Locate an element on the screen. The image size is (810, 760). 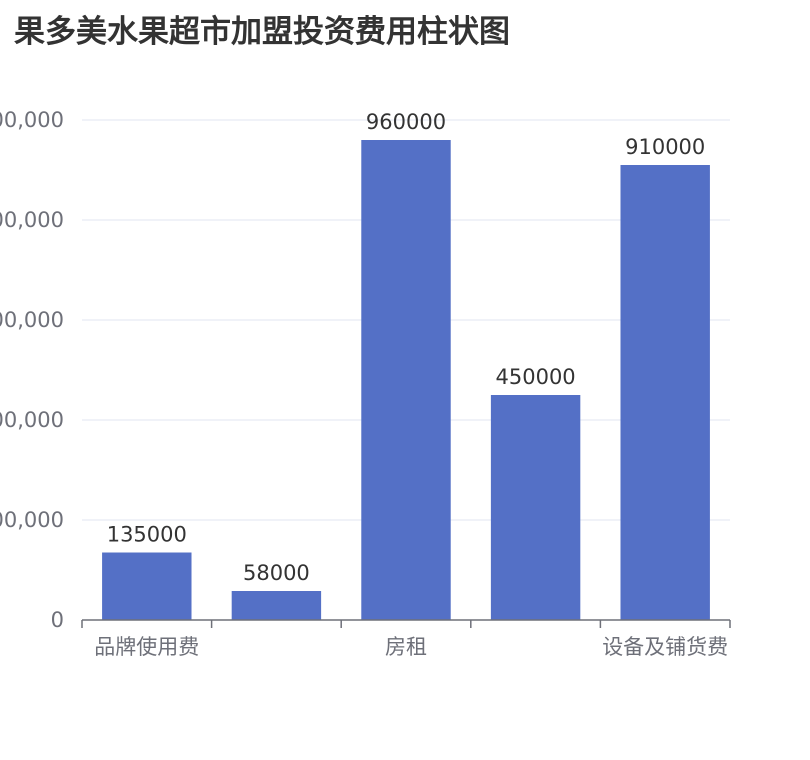
x-tick-label: 房租 is located at coordinates (406, 647).